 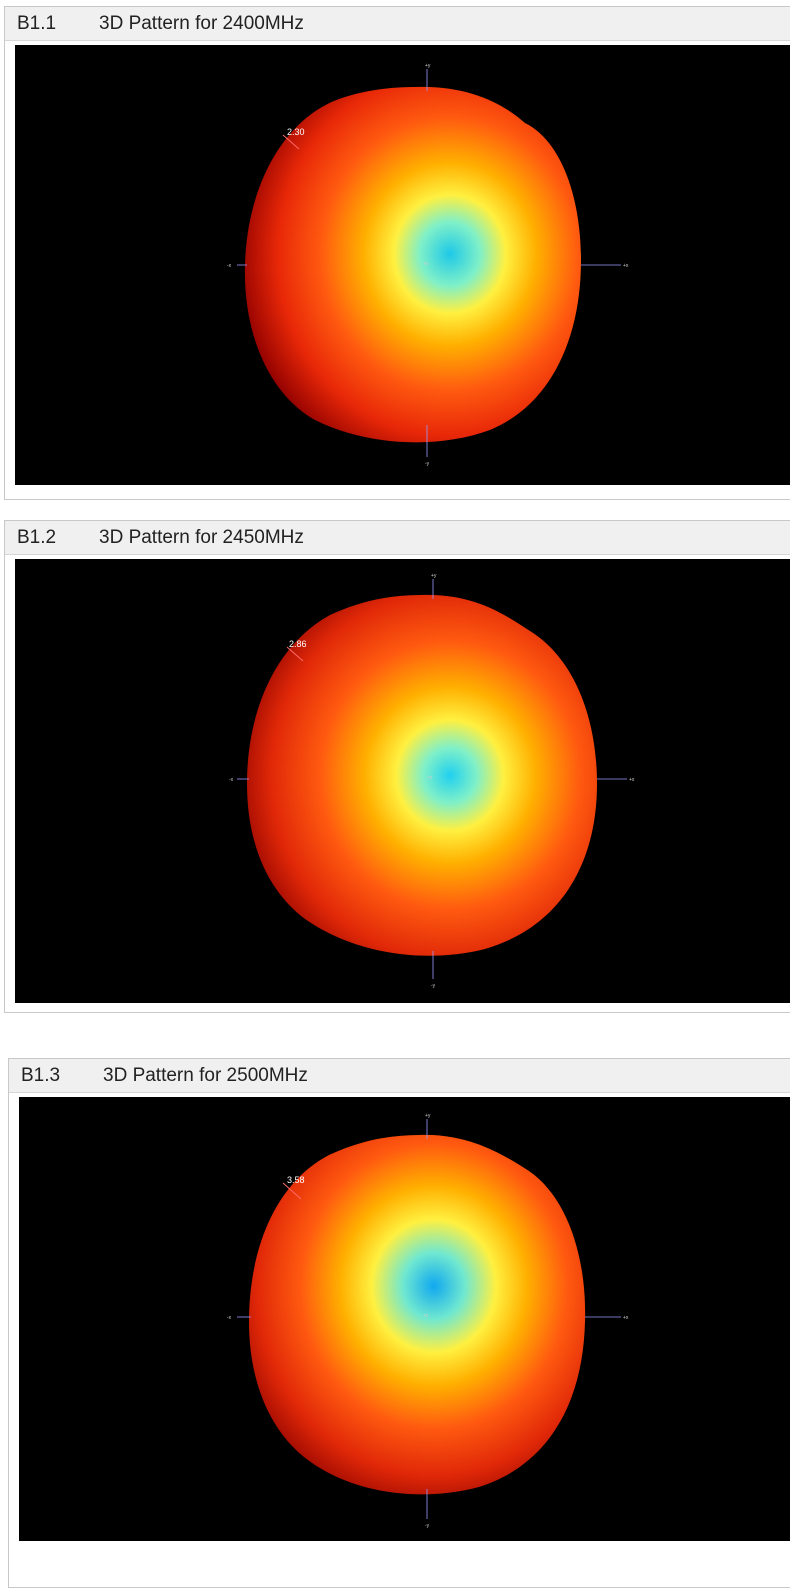 I want to click on section-number: B1.2, so click(x=37, y=537).